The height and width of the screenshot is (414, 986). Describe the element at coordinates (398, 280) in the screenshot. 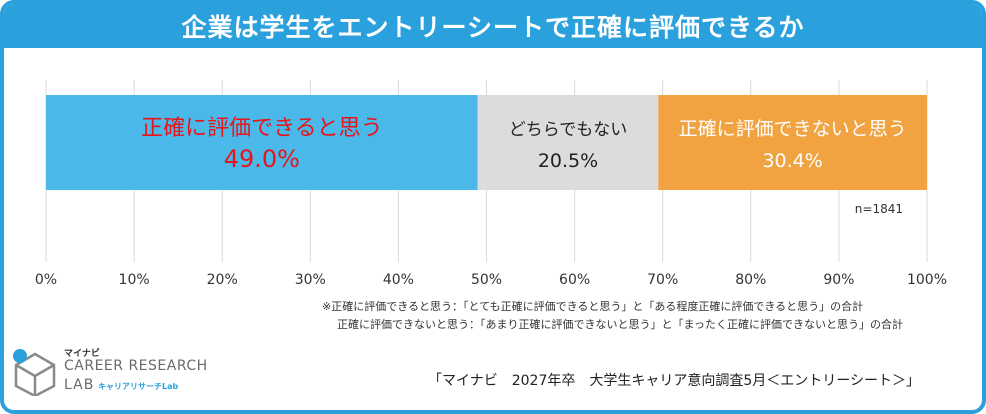

I see `x-tick-label: 40%` at that location.